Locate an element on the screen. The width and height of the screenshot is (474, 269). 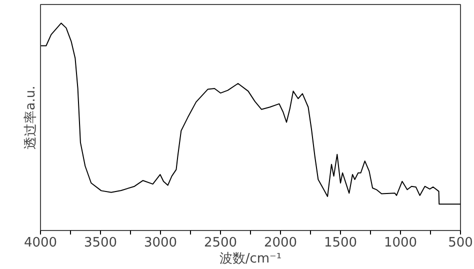
x-tick-label: 4000 is located at coordinates (41, 243).